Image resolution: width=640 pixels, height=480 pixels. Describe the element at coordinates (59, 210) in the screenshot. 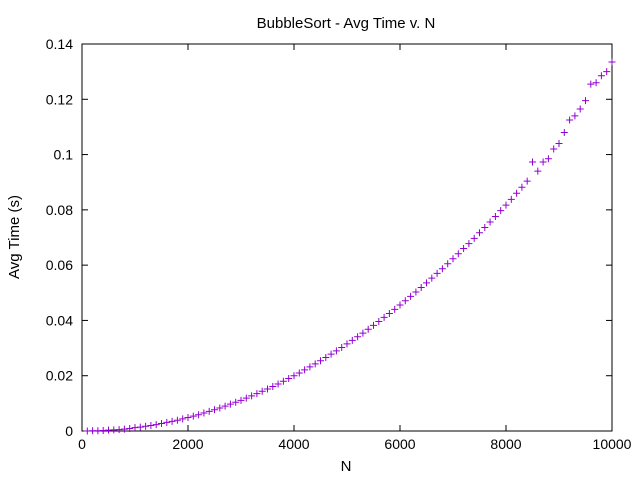

I see `y-tick-label: 0.08` at that location.